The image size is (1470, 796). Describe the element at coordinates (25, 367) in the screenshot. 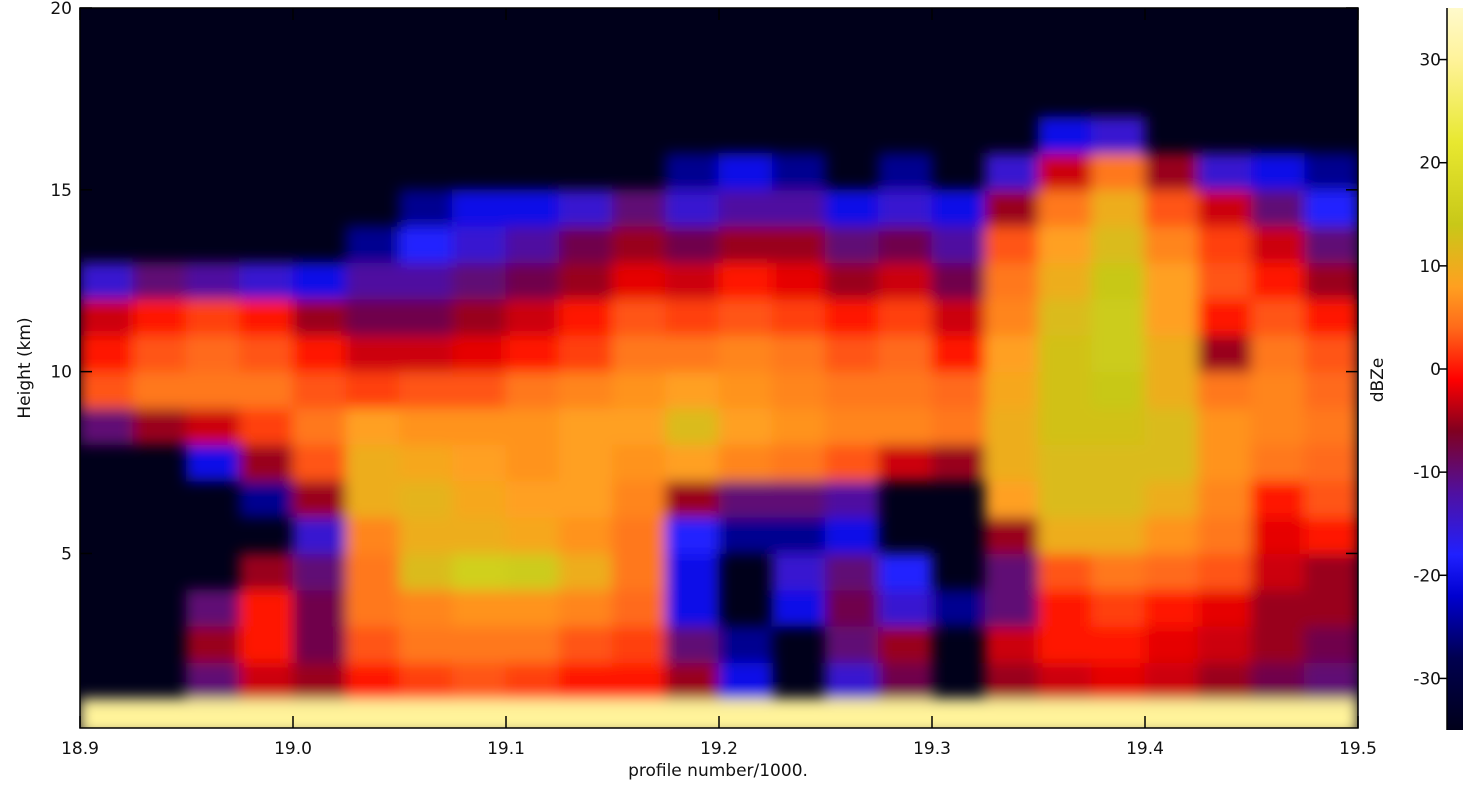

I see `y-axis-title: Height (km)` at that location.